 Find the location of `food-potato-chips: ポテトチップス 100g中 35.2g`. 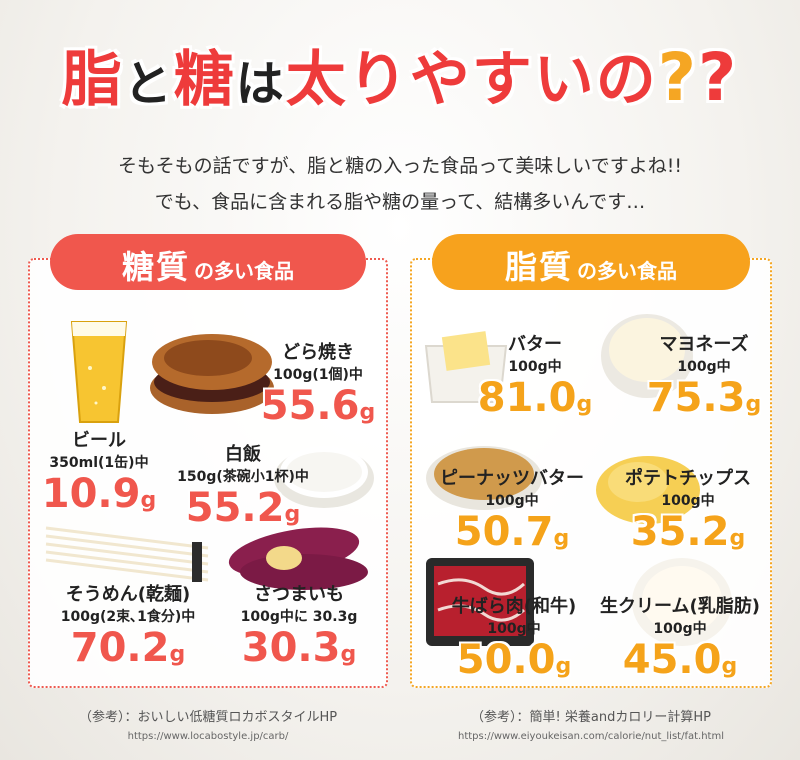

food-potato-chips: ポテトチップス 100g中 35.2g is located at coordinates (688, 512).